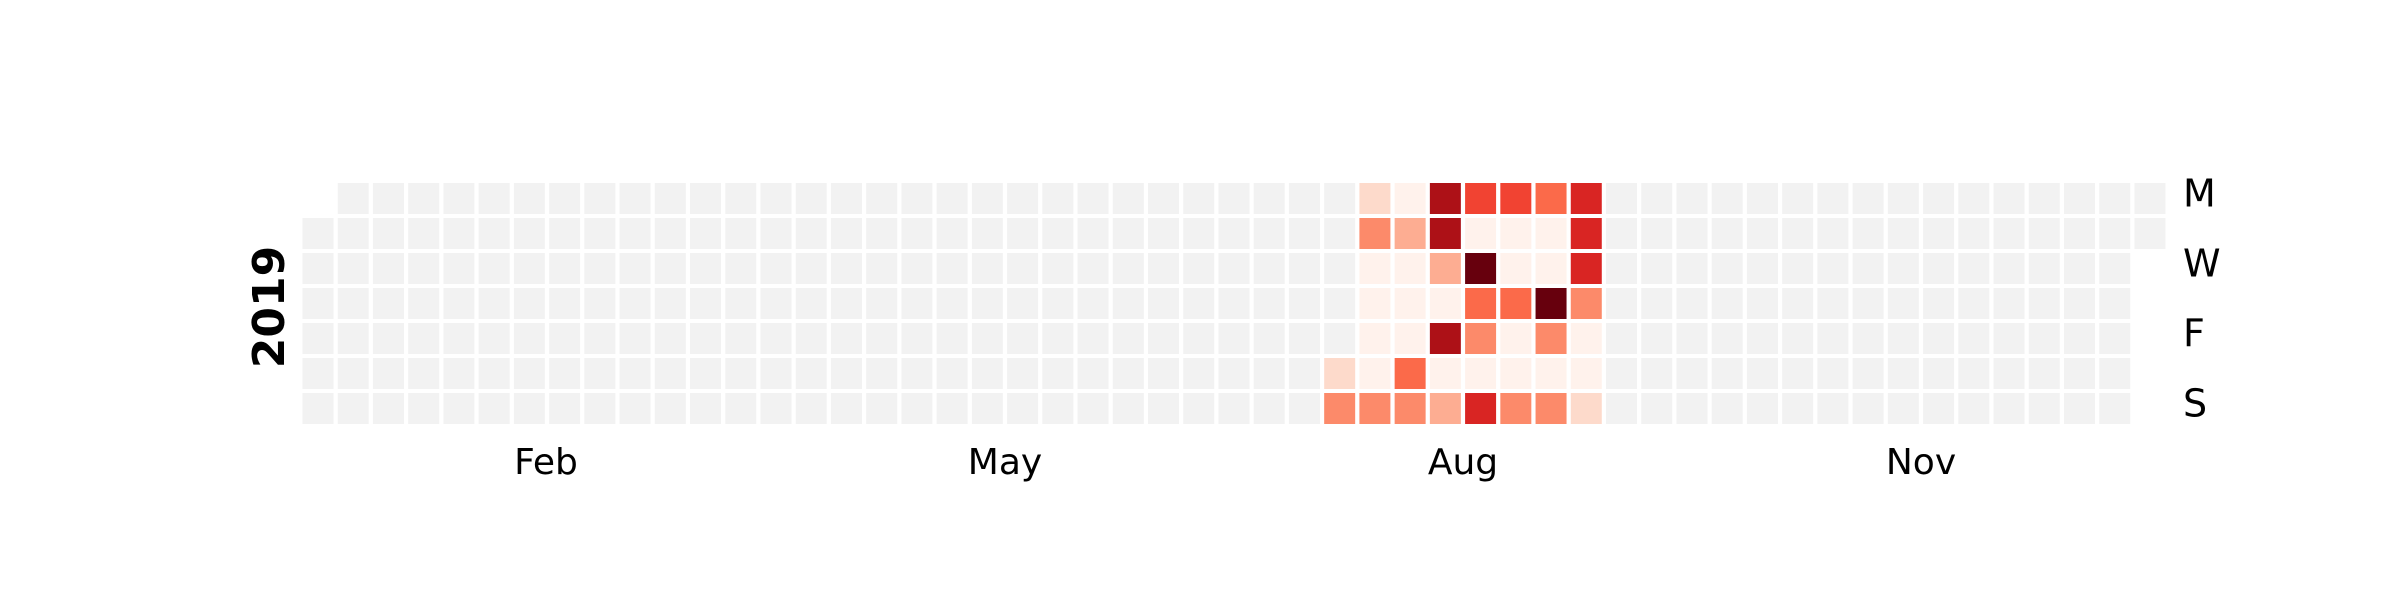 The width and height of the screenshot is (2400, 600). Describe the element at coordinates (2150, 198) in the screenshot. I see `heatmap-cell-w52-mon` at that location.